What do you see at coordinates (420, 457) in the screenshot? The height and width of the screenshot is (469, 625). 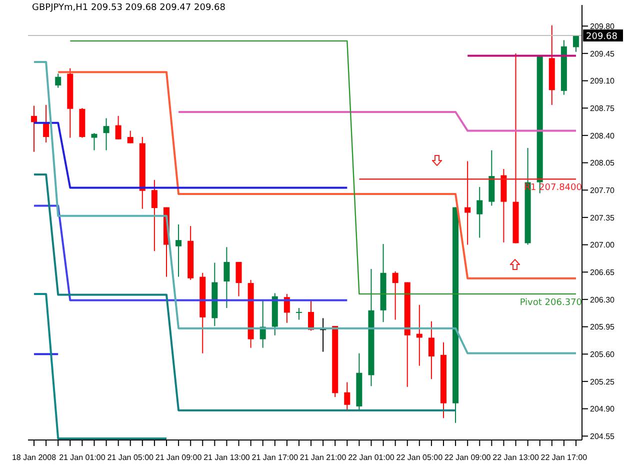 I see `x-tick-label: 22 Jan 05:00` at bounding box center [420, 457].